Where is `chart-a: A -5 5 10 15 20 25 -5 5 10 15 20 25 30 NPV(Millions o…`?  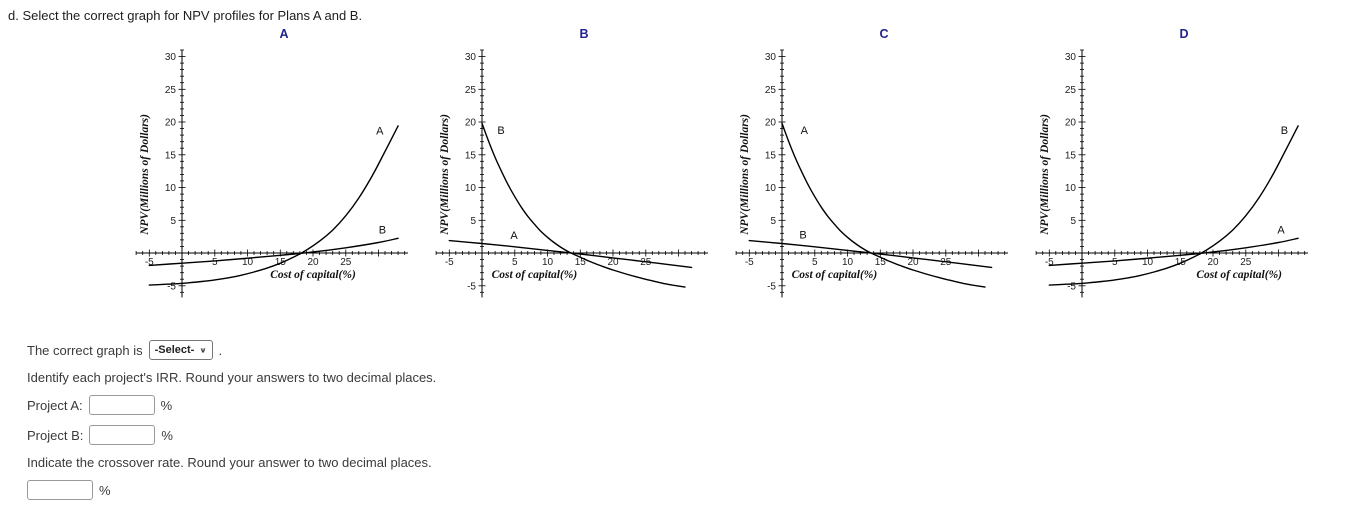 chart-a: A -5 5 10 15 20 25 -5 5 10 15 20 25 30 NPV(Millions o… is located at coordinates (284, 176).